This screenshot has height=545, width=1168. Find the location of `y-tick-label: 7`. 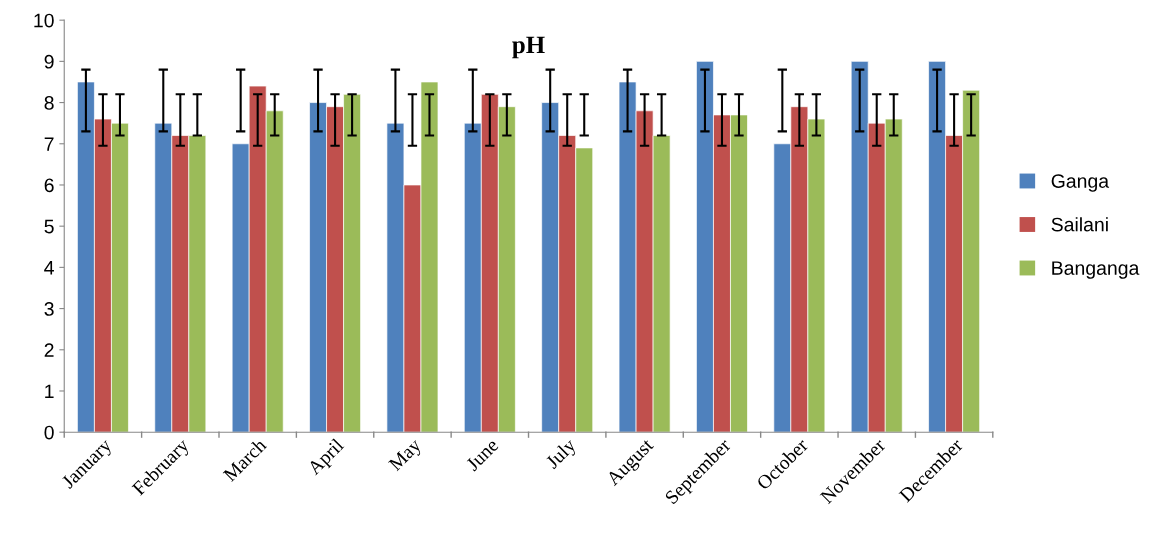

y-tick-label: 7 is located at coordinates (49, 144).